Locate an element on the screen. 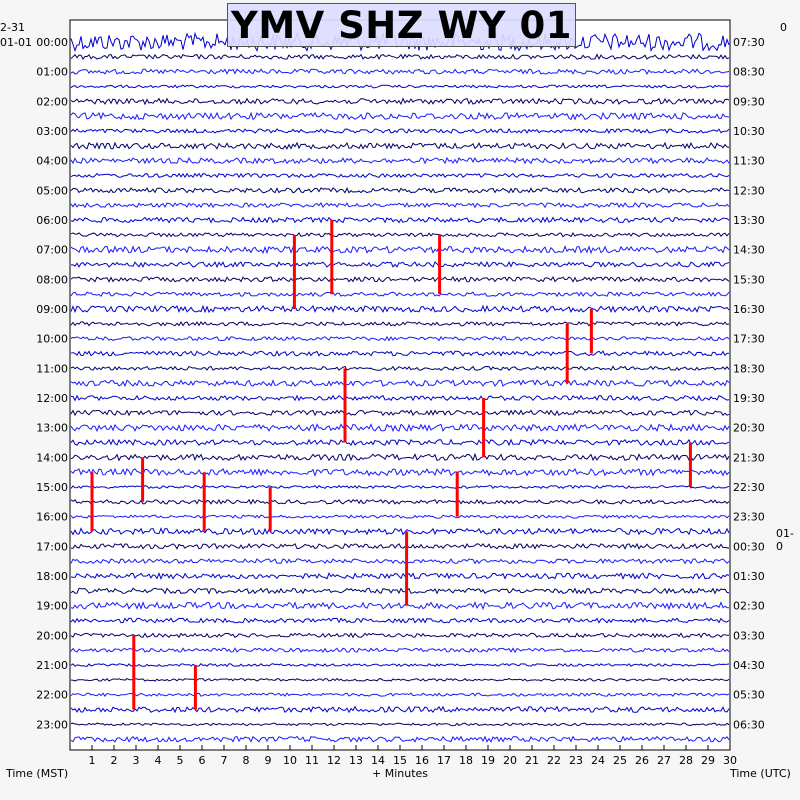  left-hour-label: 12:00 is located at coordinates (52, 398).